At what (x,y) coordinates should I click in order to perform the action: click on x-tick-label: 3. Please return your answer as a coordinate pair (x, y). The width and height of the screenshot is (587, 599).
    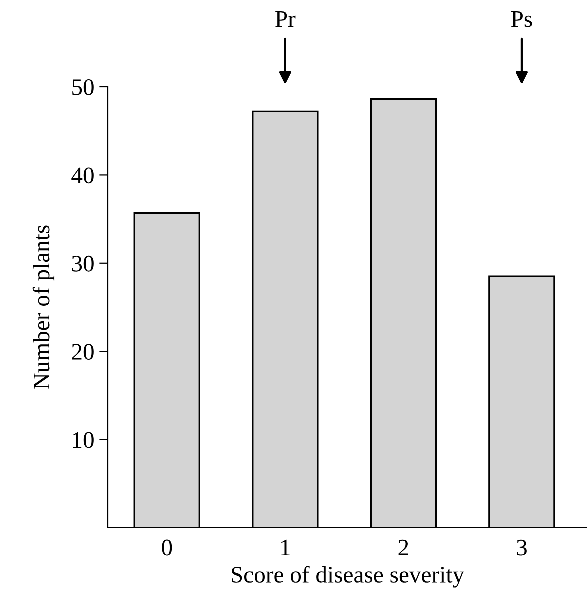
    Looking at the image, I should click on (522, 548).